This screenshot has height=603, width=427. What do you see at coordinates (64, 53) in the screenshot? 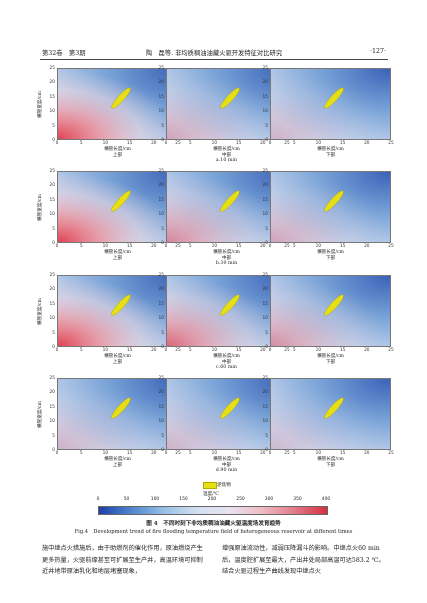
I see `volume-issue: 第32卷 第3期` at bounding box center [64, 53].